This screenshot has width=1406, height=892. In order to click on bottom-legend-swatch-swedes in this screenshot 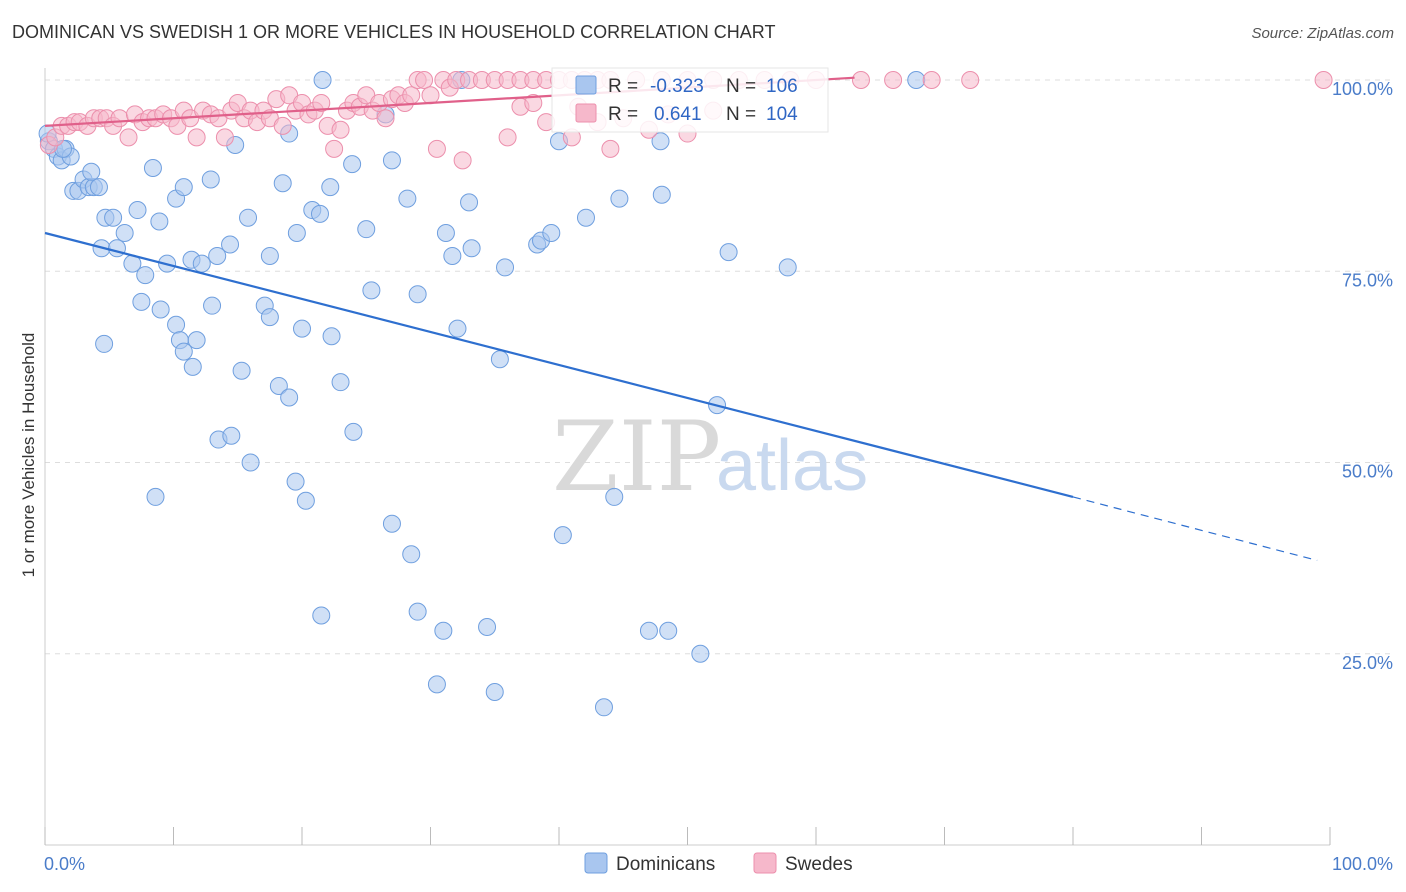, I will do `click(765, 863)`.